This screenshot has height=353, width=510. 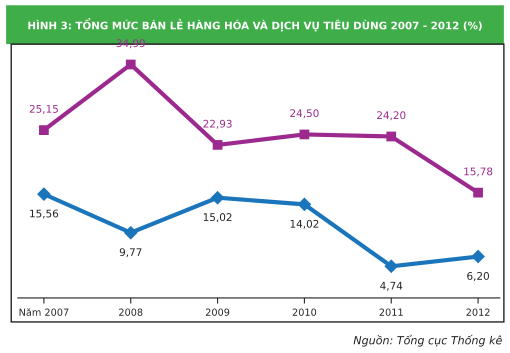 I want to click on data-label: 15,56, so click(x=44, y=214).